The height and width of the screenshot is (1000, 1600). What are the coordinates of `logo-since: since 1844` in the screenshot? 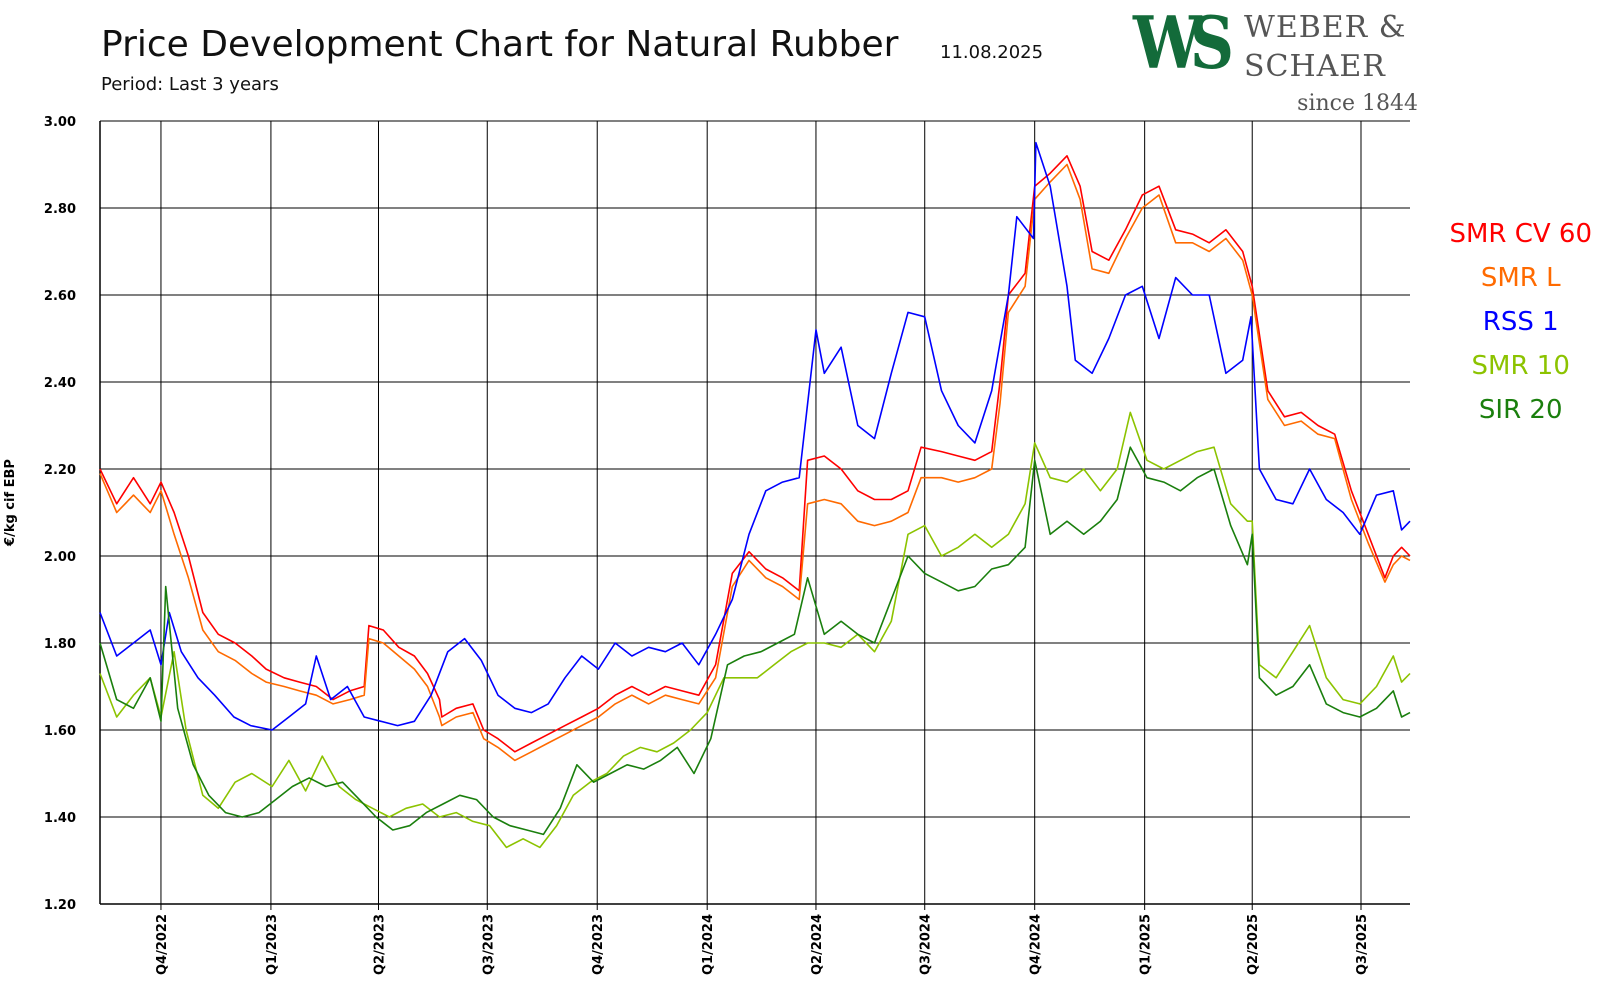 It's located at (1357, 103).